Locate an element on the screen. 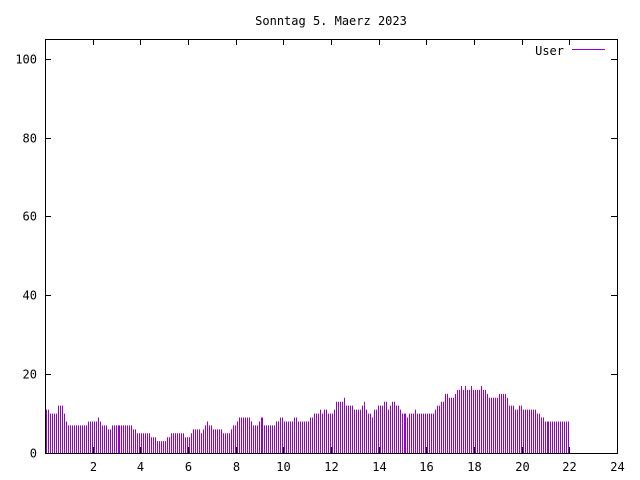  x-tick-label: 16 is located at coordinates (426, 467).